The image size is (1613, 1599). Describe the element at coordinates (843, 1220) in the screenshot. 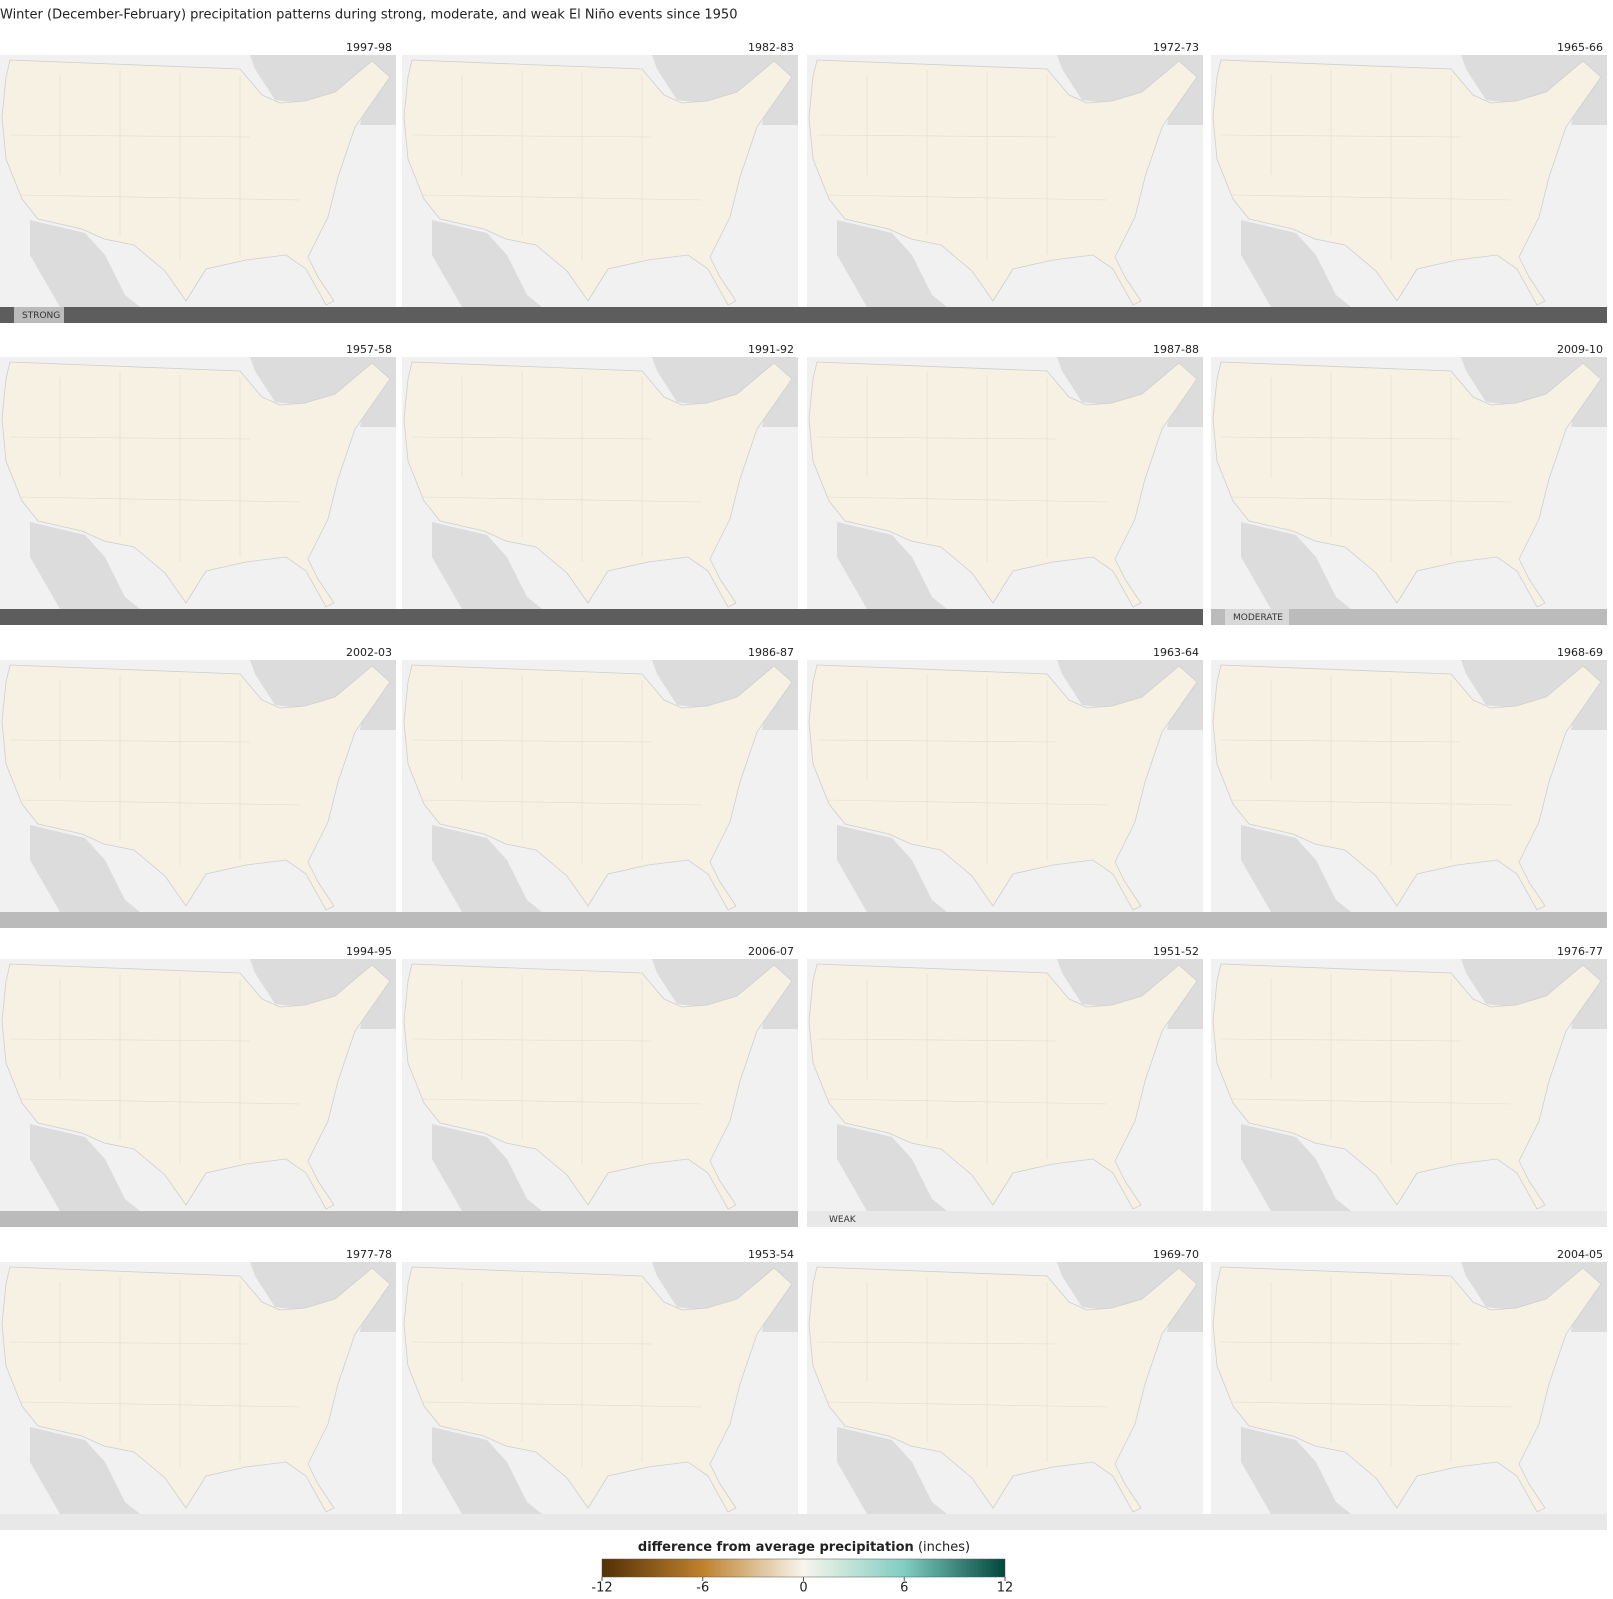

I see `category-label: WEAK` at that location.